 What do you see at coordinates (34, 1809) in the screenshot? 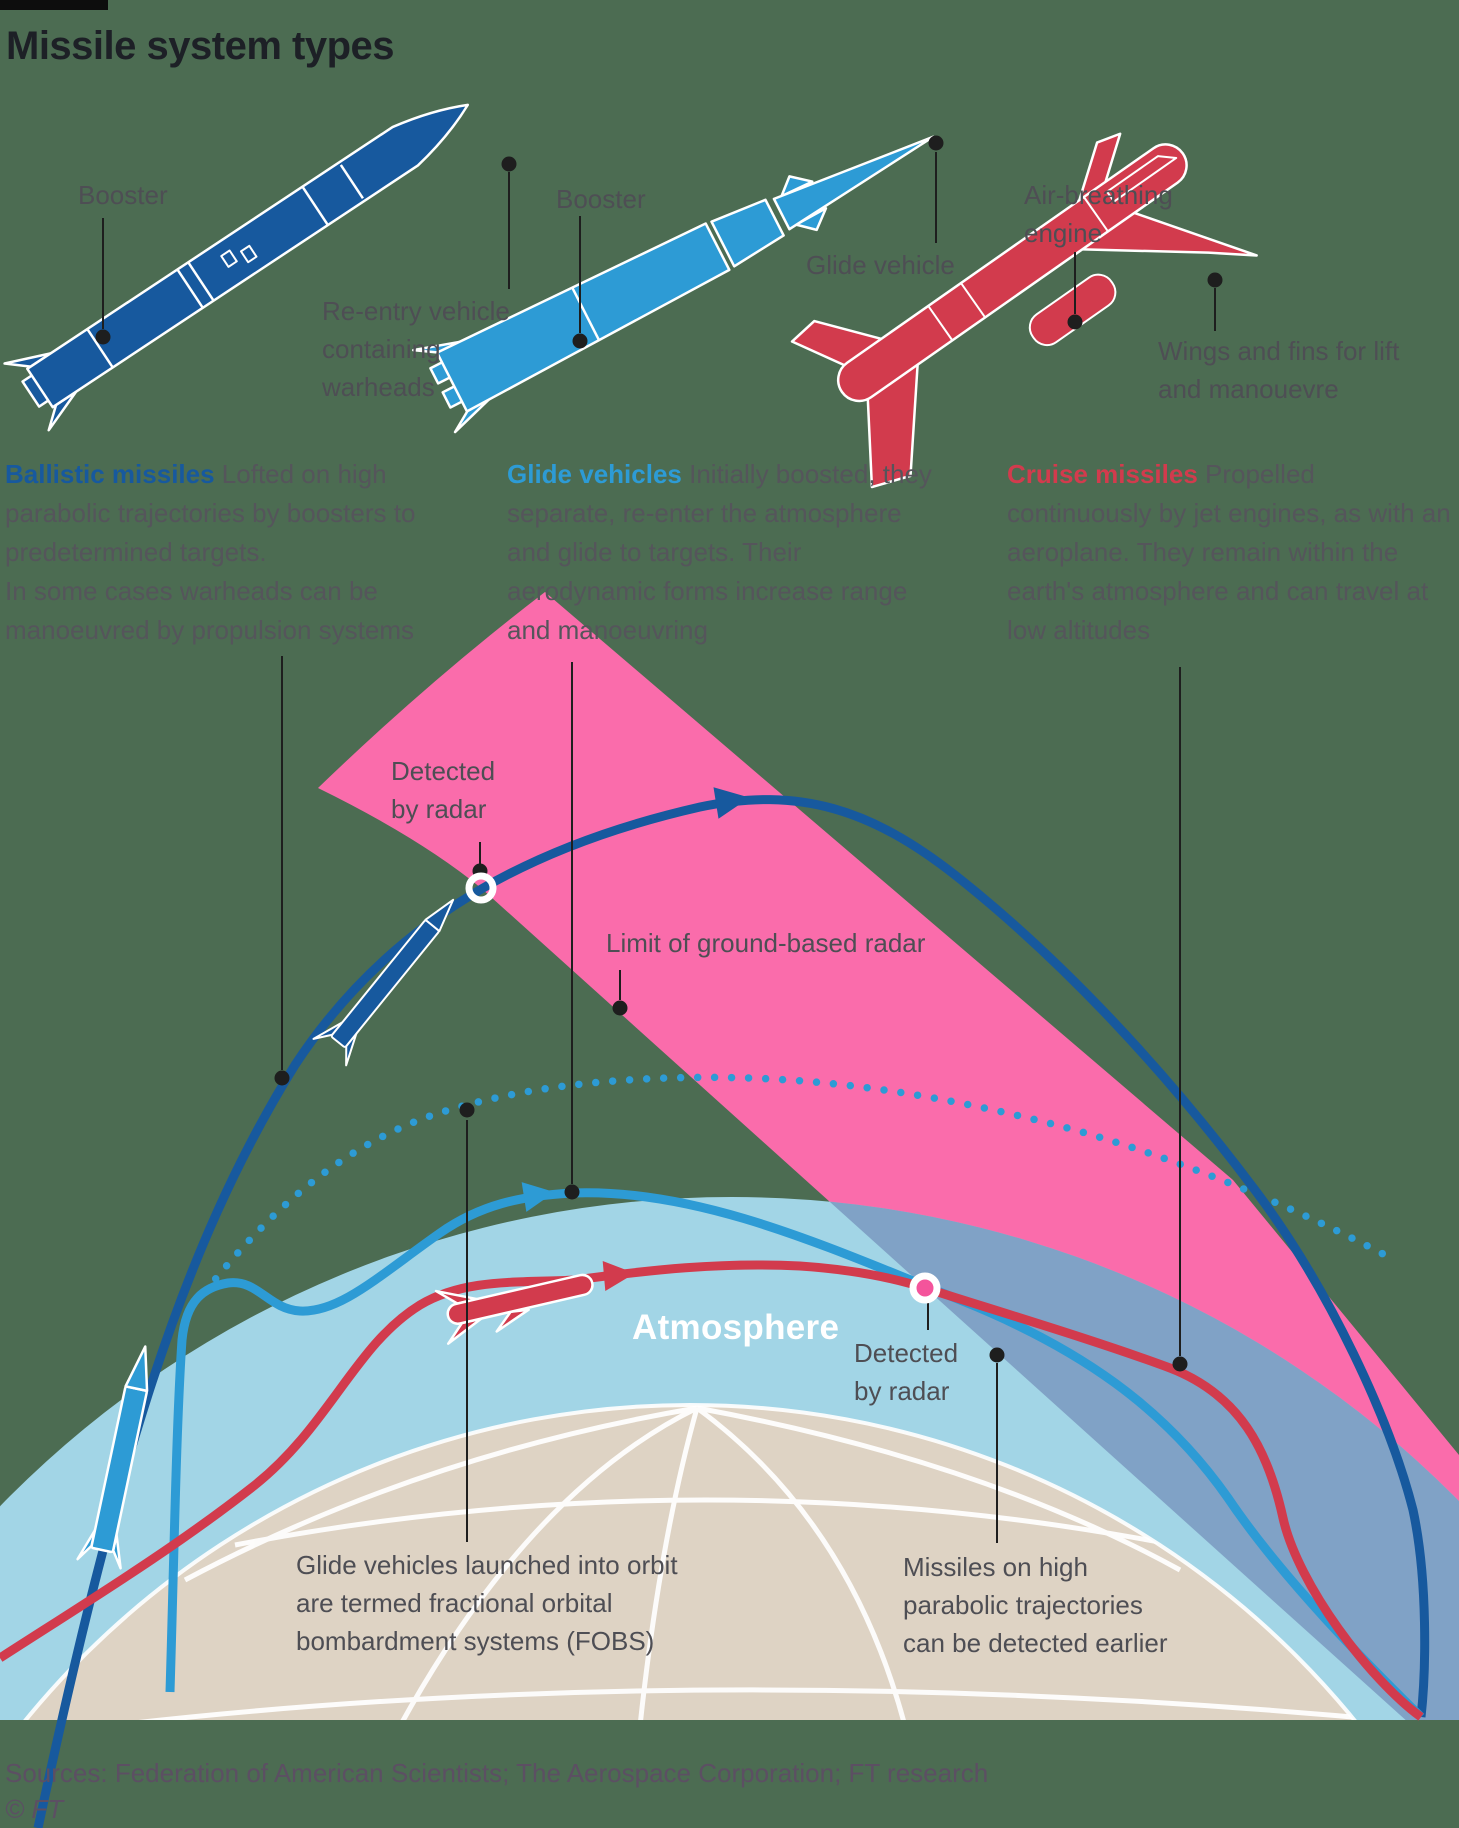
I see `copyright: © FT` at bounding box center [34, 1809].